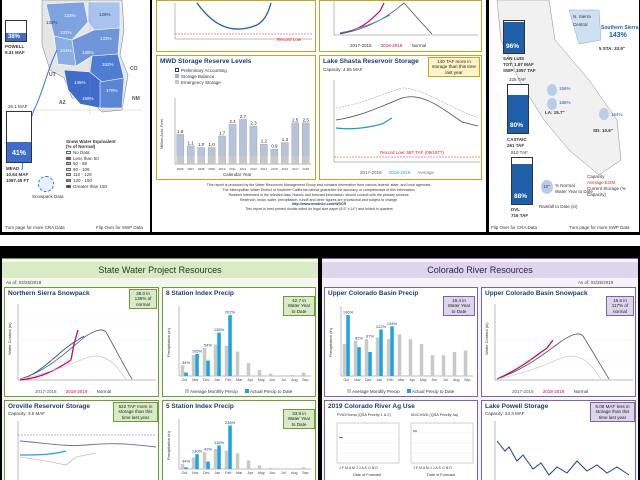  Describe the element at coordinates (168, 342) in the screenshot. I see `y-axis-label: Precipitation (in)` at that location.